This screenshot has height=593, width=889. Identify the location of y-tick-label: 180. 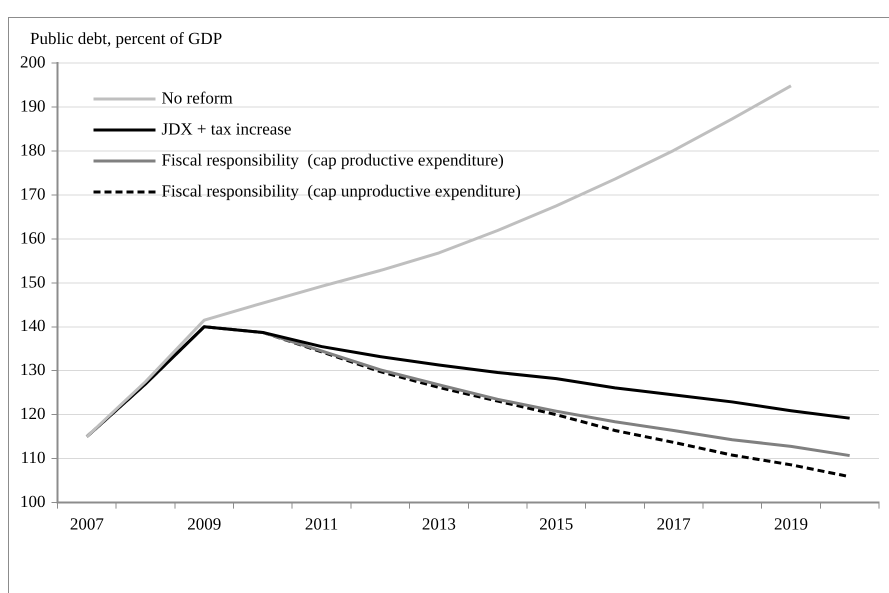
(33, 150).